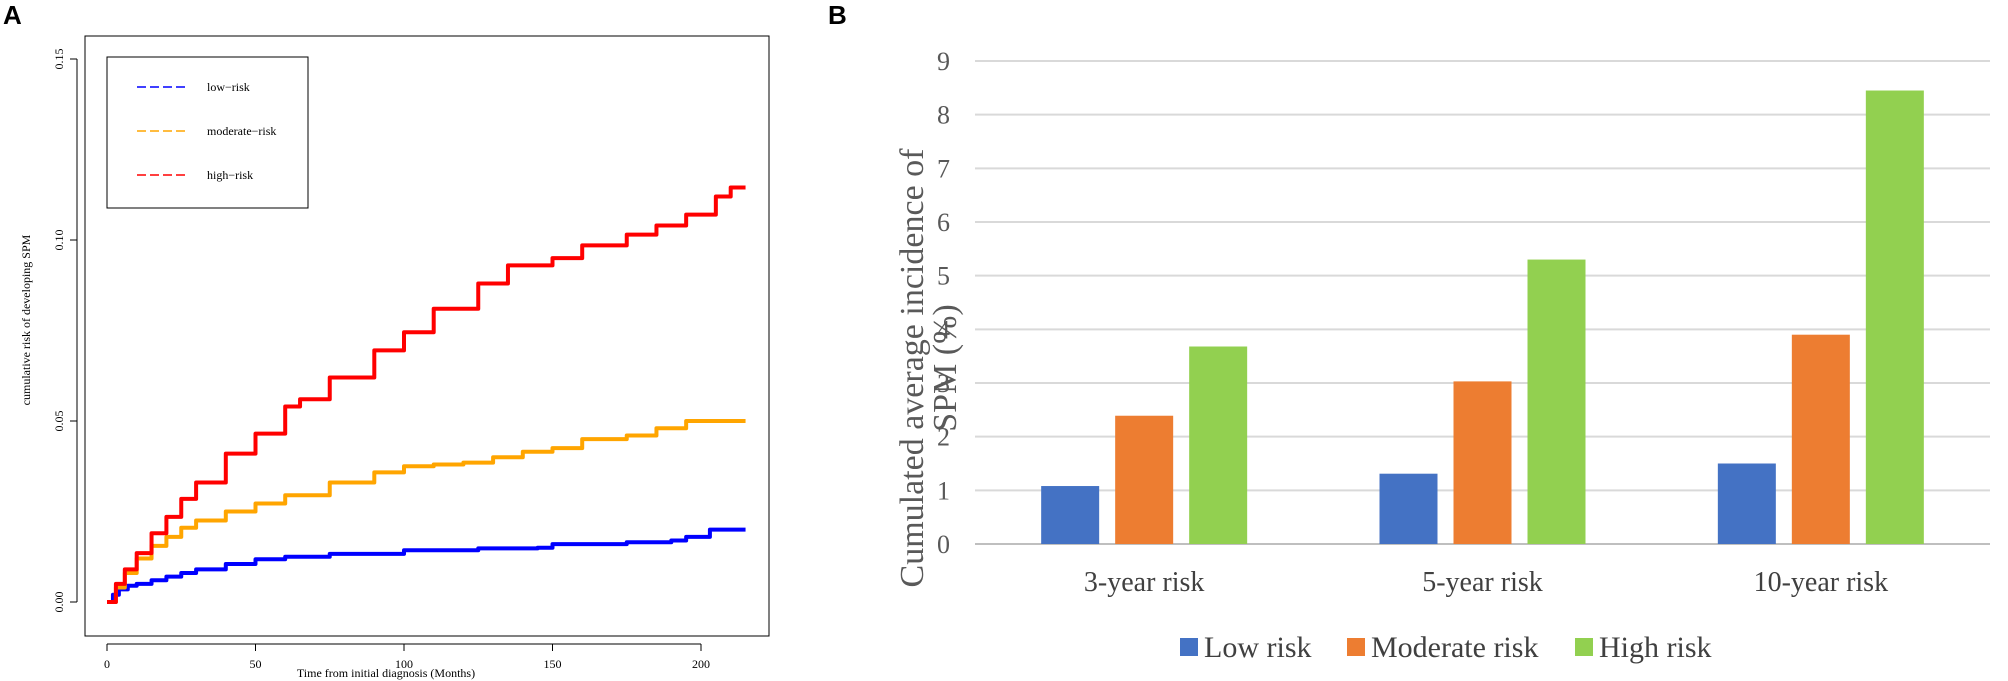  Describe the element at coordinates (943, 303) in the screenshot. I see `y-axis-b: 0 1 2 3 4 5 6 7 8 9` at that location.